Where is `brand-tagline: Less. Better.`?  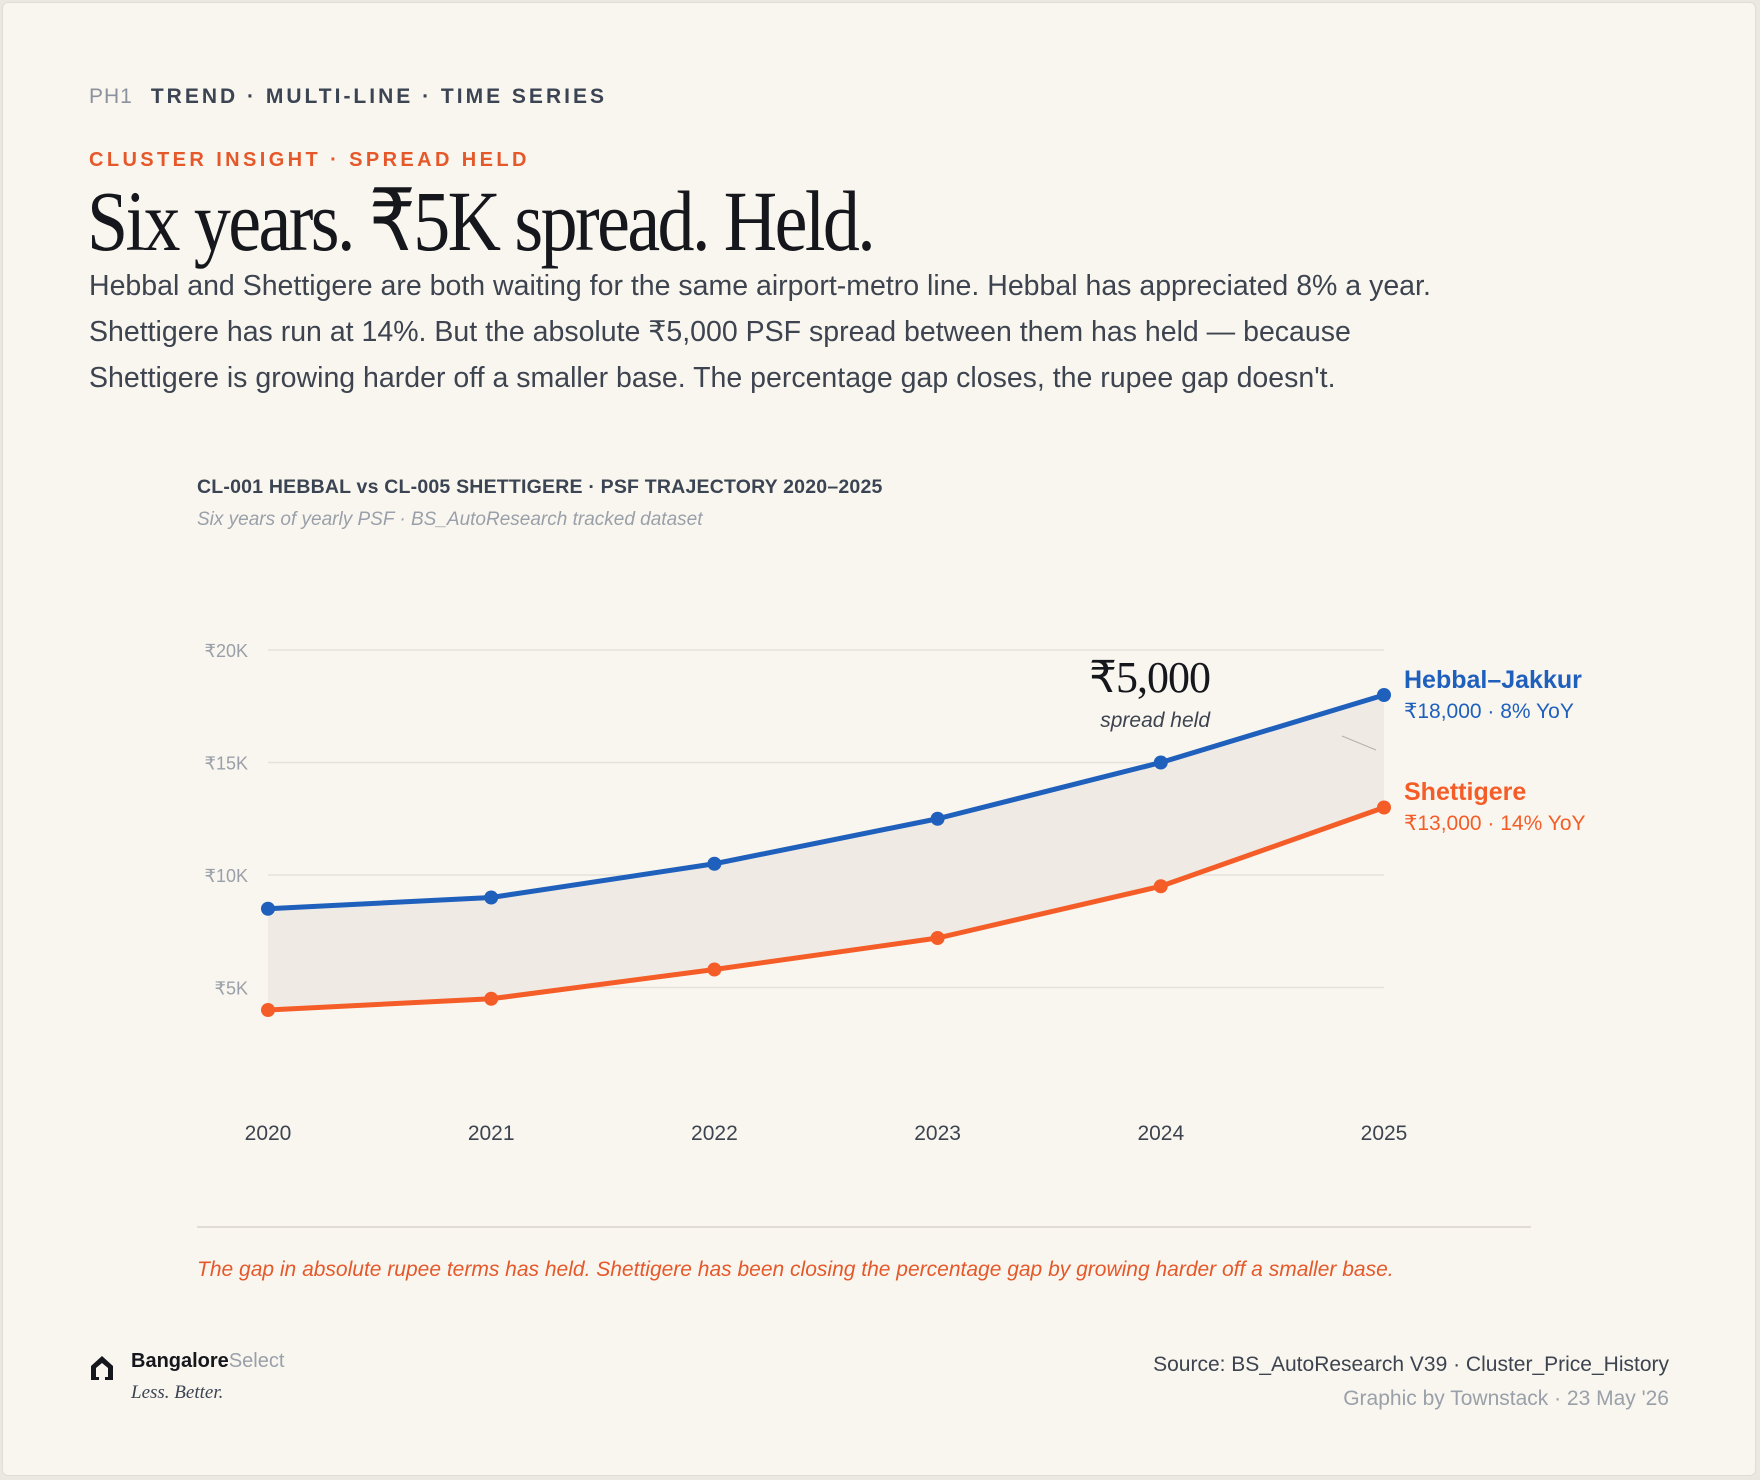 brand-tagline: Less. Better. is located at coordinates (177, 1392).